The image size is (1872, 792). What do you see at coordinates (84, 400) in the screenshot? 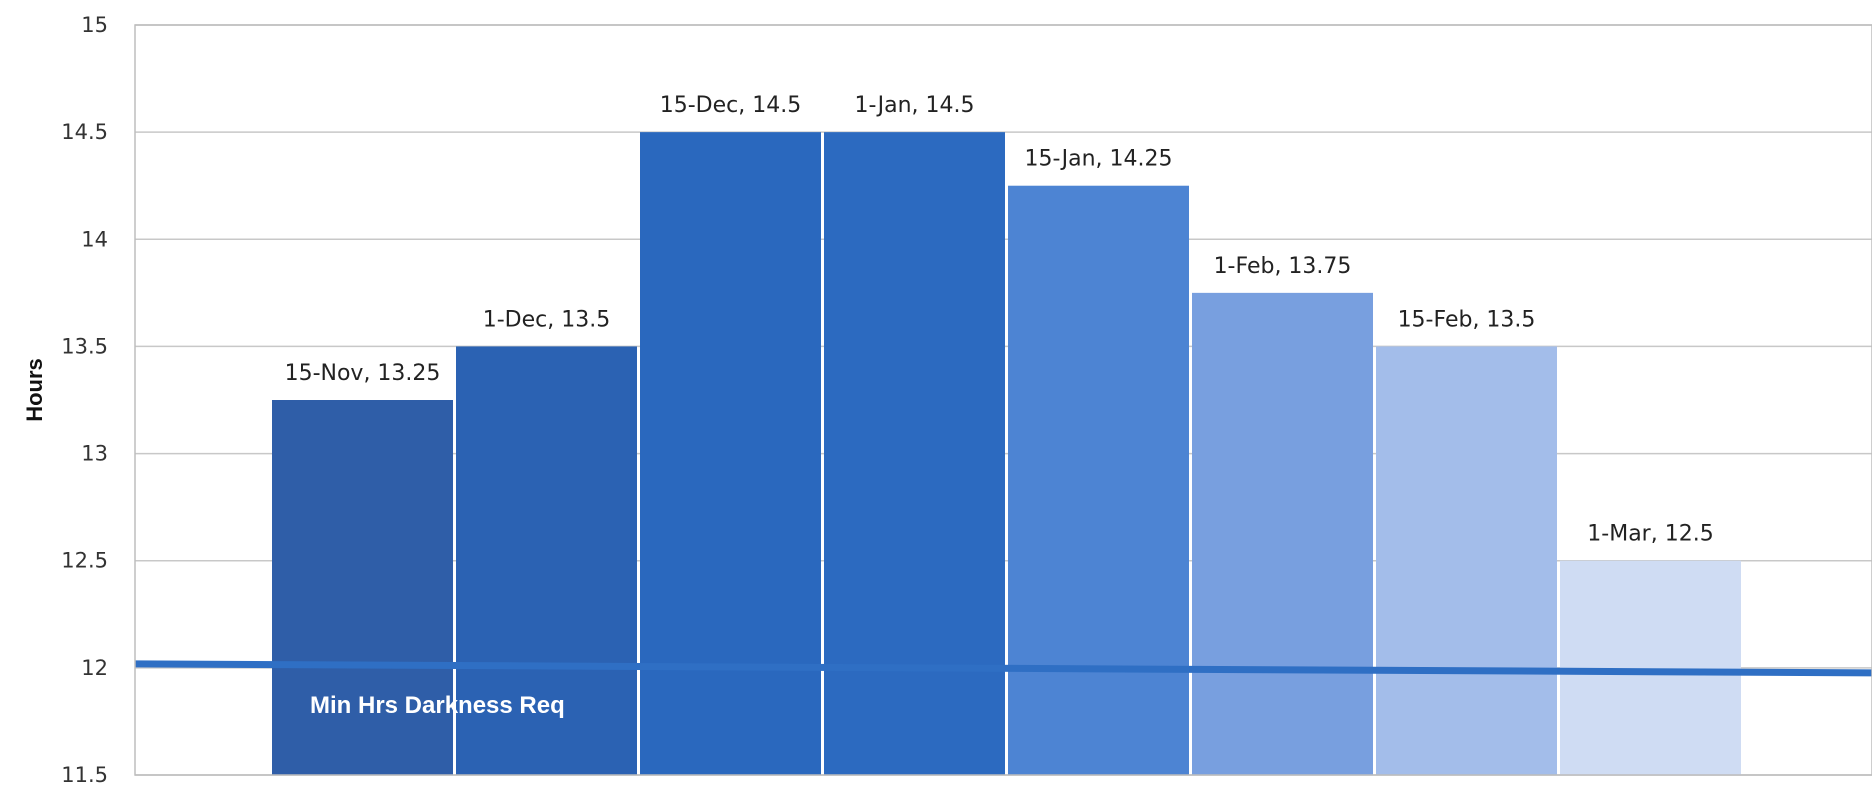
I see `y-axis-ticks: 11.5 12 12.5 13 13.5 14 14.5 15` at bounding box center [84, 400].